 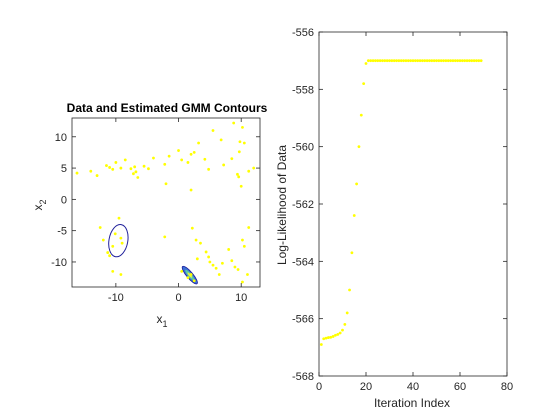 What do you see at coordinates (164, 324) in the screenshot?
I see `gmm-xlabel-sub: 1` at bounding box center [164, 324].